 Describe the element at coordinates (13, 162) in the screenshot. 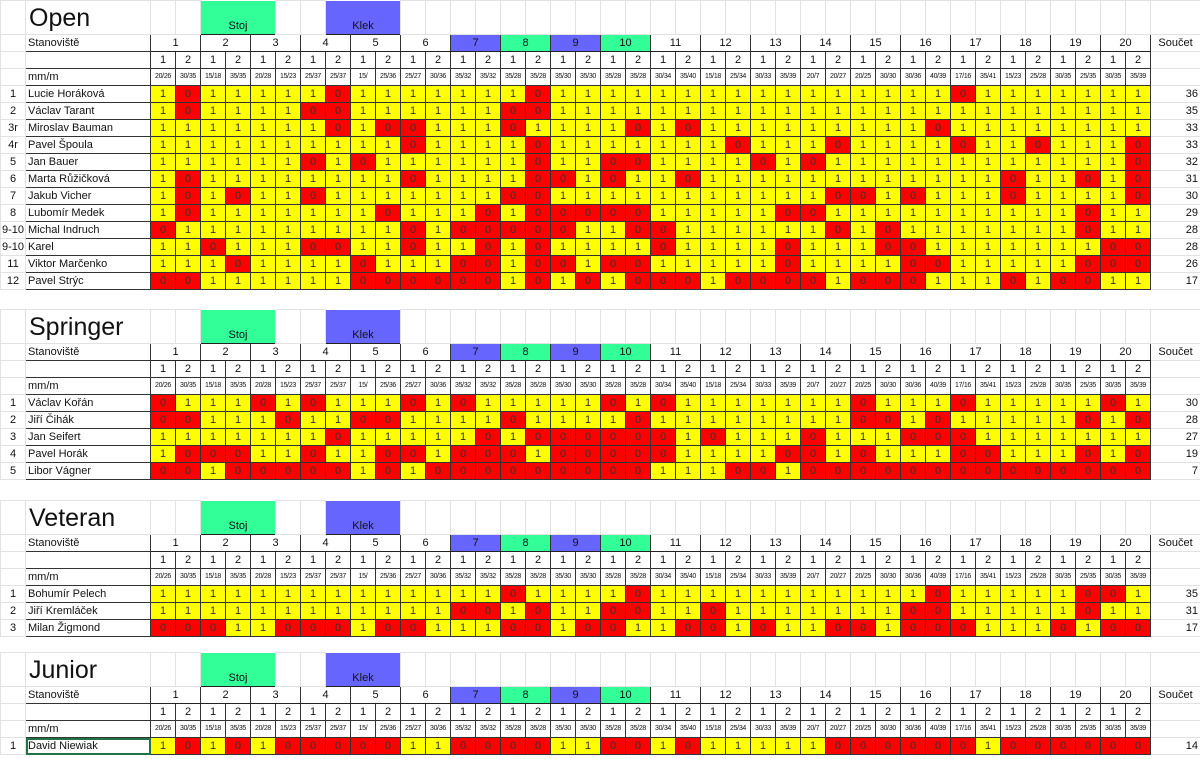

I see `rank: 5` at that location.